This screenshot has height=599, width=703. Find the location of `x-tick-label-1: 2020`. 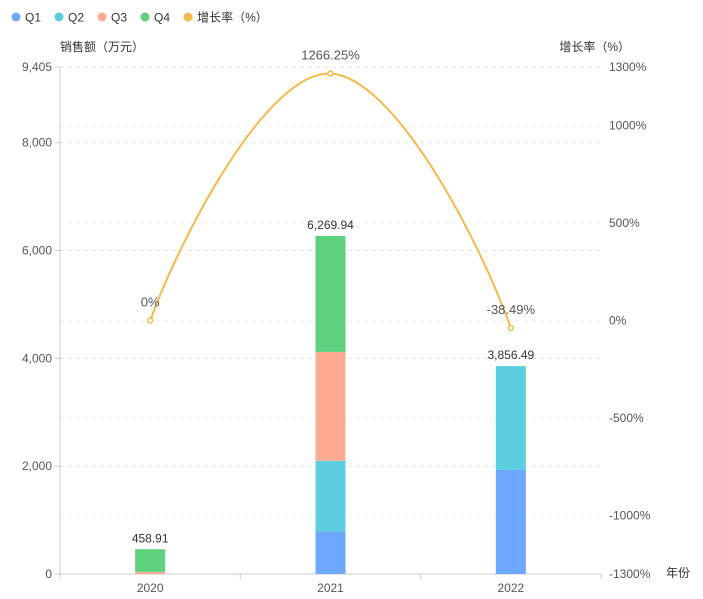

x-tick-label-1: 2020 is located at coordinates (150, 588).